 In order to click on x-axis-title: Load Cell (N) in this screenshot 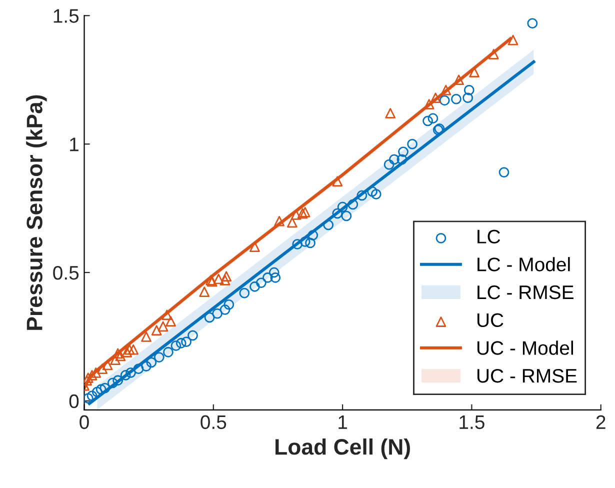, I will do `click(343, 449)`.